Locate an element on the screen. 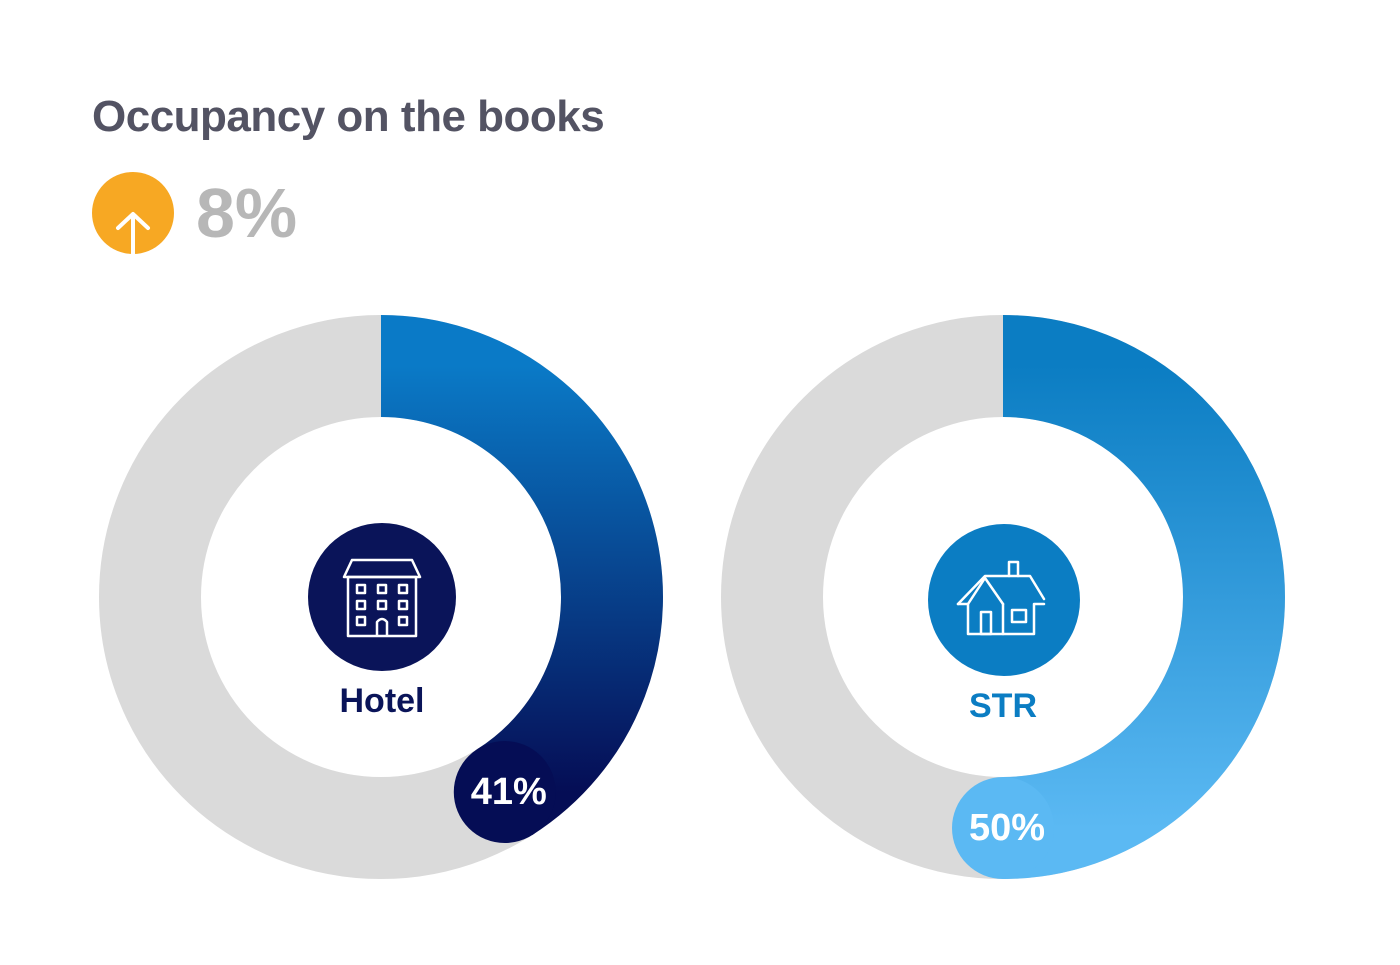 This screenshot has width=1400, height=965. hotel-building-icon is located at coordinates (382, 597).